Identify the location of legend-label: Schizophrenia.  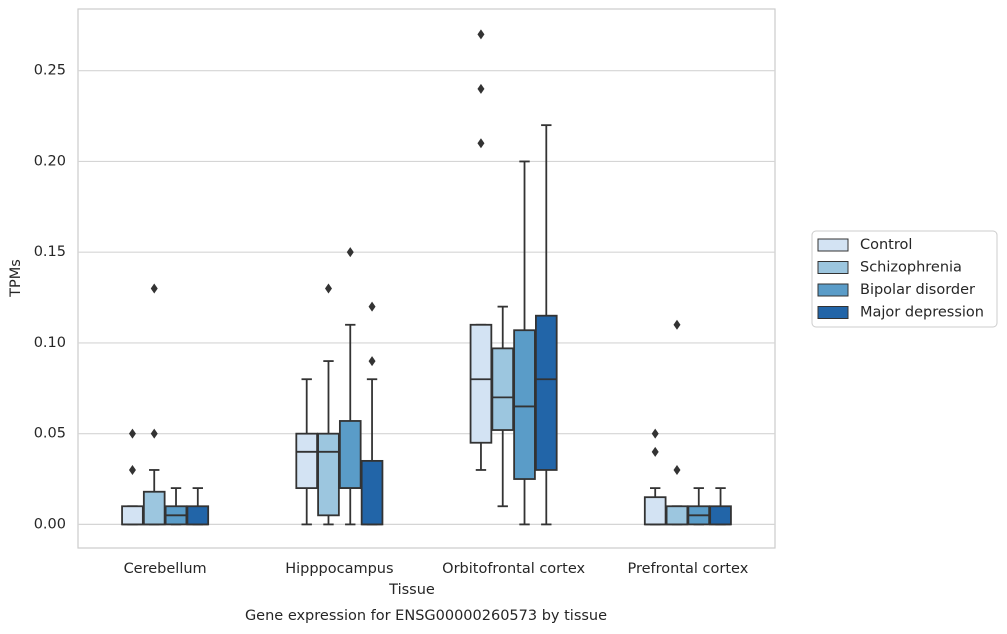
(911, 268).